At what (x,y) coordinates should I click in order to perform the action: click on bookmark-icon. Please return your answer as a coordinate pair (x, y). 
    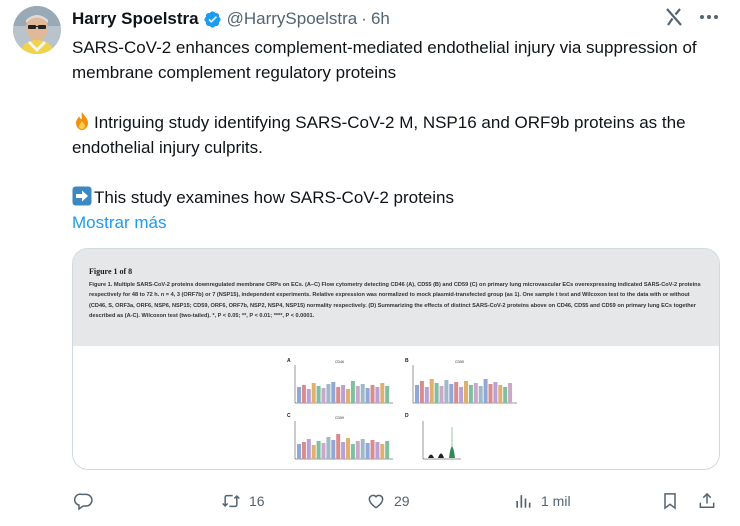
    Looking at the image, I should click on (670, 501).